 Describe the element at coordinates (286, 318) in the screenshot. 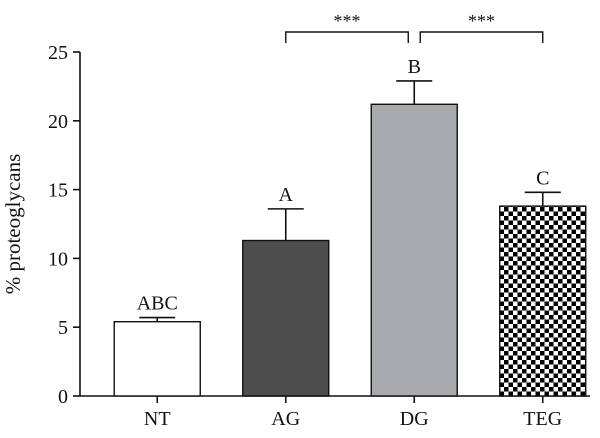

I see `bar-ag` at that location.